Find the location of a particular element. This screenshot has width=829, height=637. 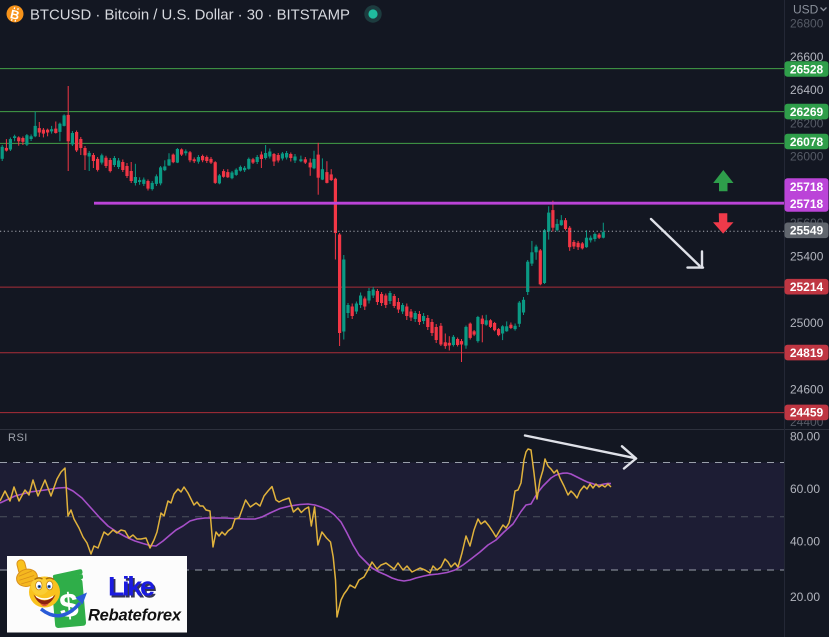

svg-text: 25549 is located at coordinates (807, 231).